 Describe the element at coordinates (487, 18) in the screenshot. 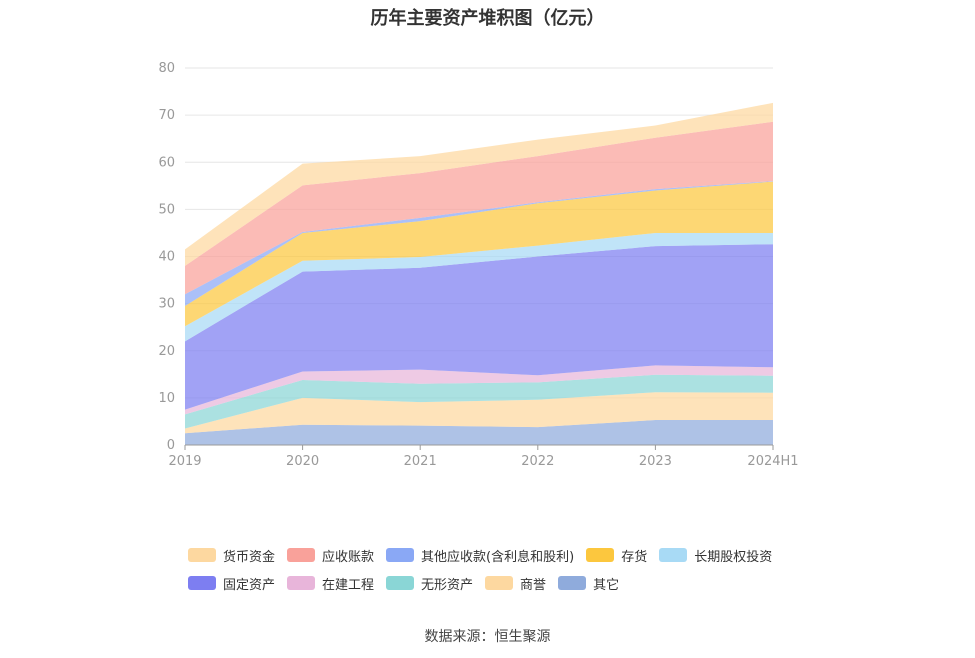

I see `chart-title: 历年主要资产堆积图（亿元）` at that location.